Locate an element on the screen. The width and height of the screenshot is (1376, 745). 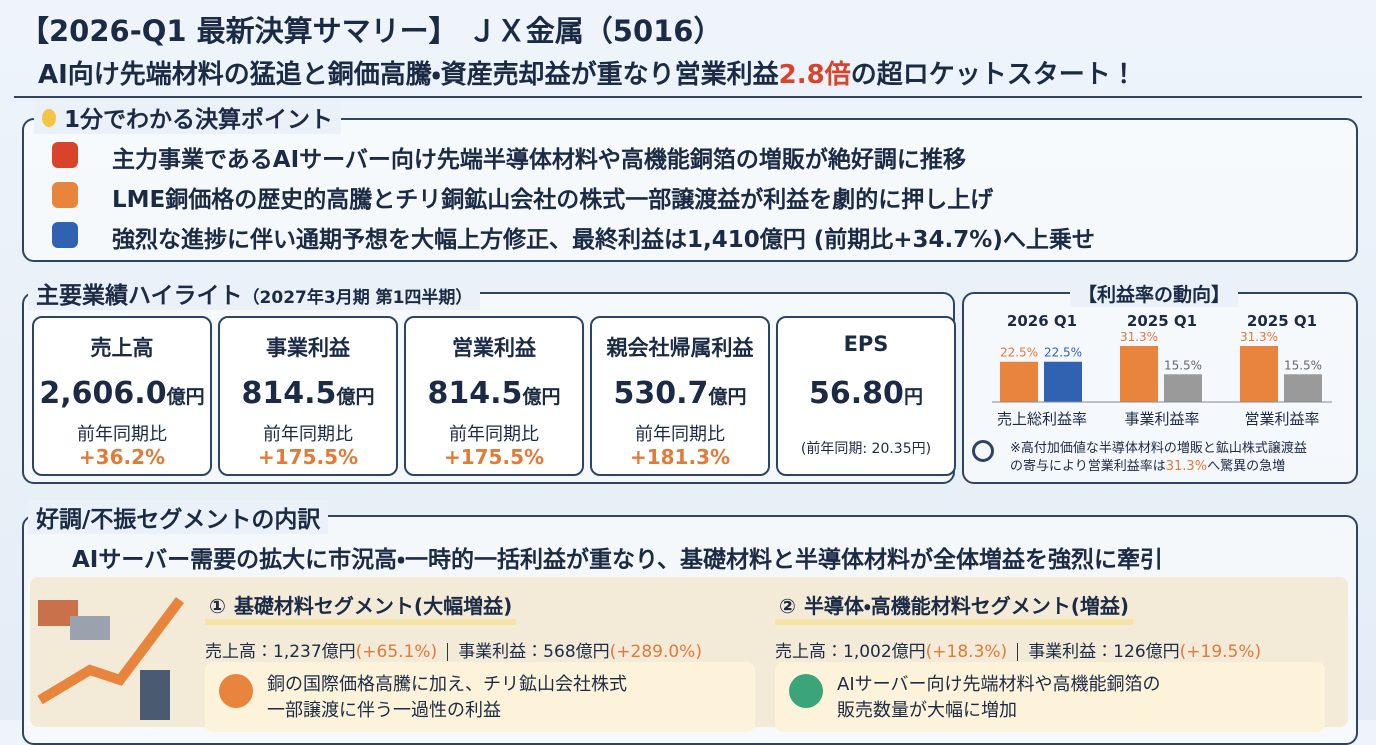
subtitle-text: の超ロケットスタート！ is located at coordinates (993, 75).